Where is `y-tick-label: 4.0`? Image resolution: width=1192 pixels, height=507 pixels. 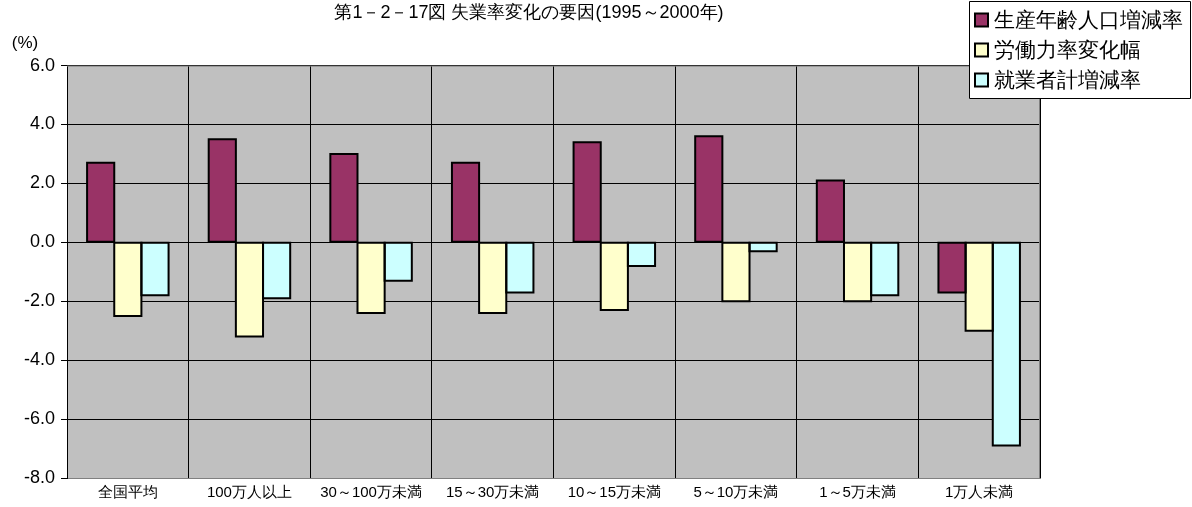 y-tick-label: 4.0 is located at coordinates (42, 123).